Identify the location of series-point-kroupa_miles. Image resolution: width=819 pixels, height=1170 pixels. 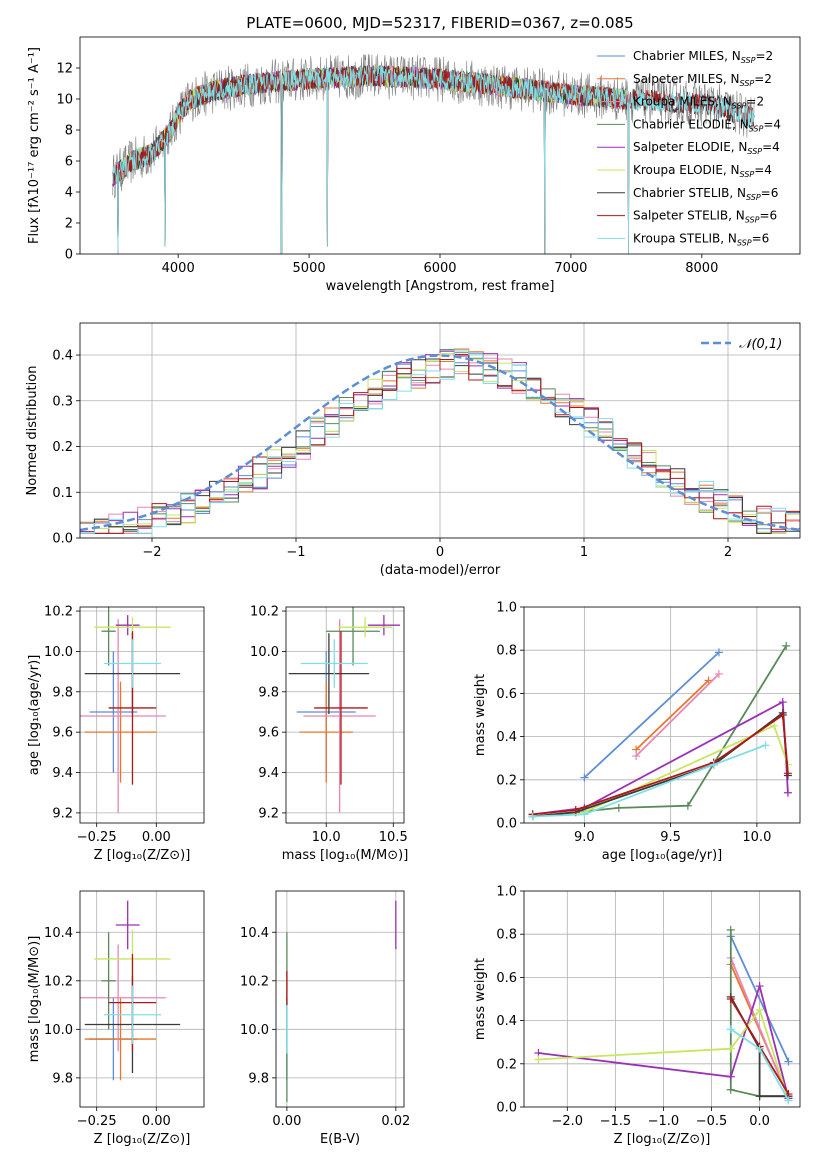
(718, 673).